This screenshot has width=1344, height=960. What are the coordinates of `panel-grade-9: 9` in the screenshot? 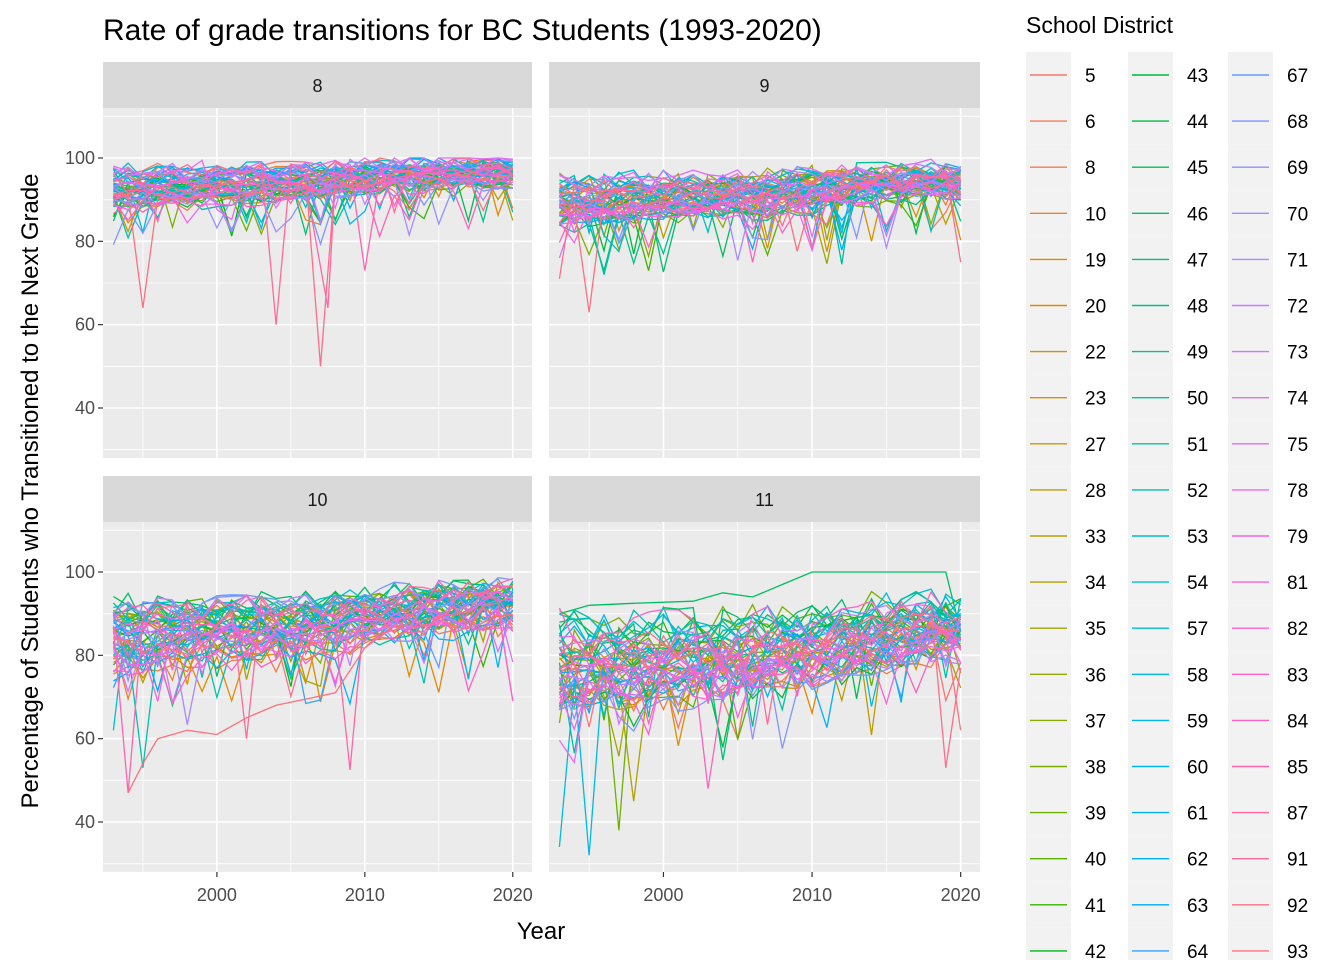 It's located at (764, 260).